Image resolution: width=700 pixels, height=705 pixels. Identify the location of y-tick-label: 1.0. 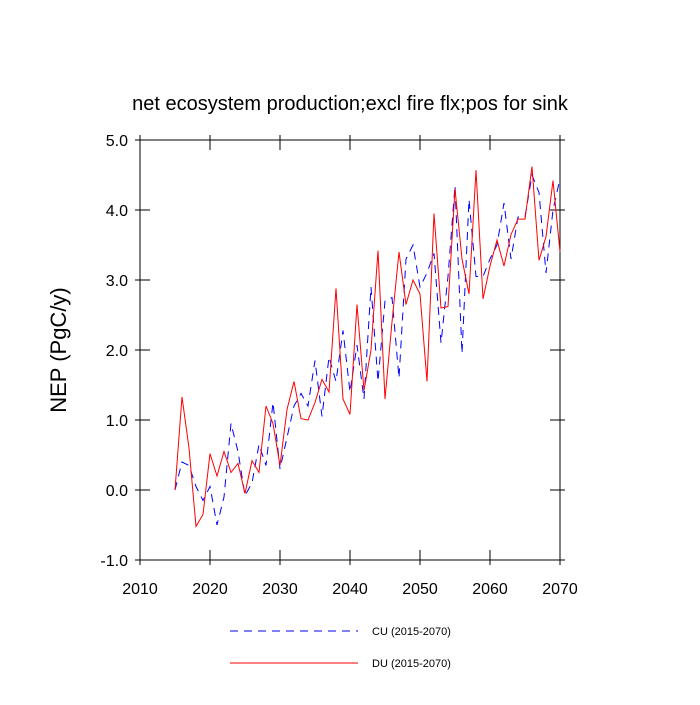
(117, 421).